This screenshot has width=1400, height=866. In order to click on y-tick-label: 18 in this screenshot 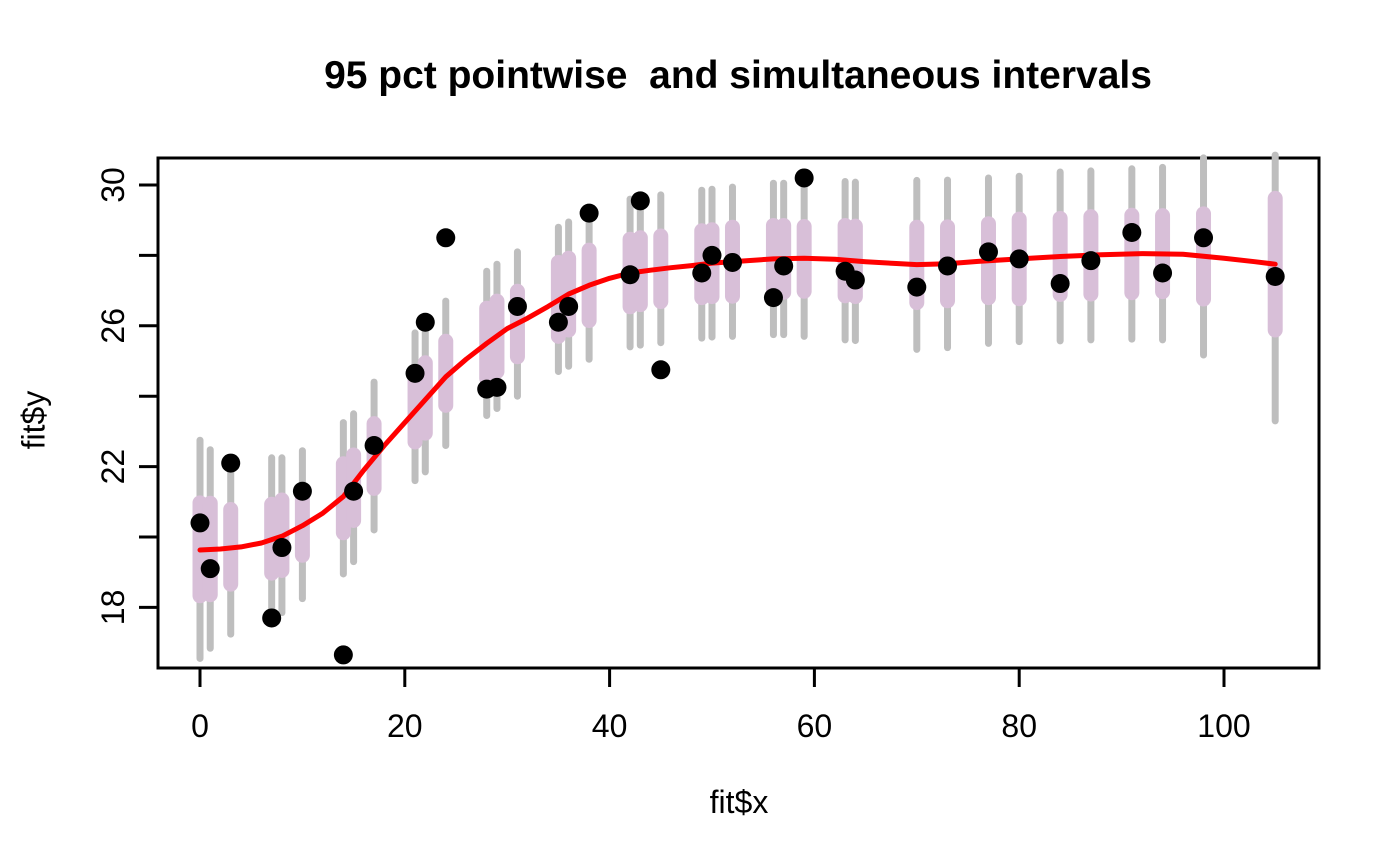, I will do `click(113, 608)`.